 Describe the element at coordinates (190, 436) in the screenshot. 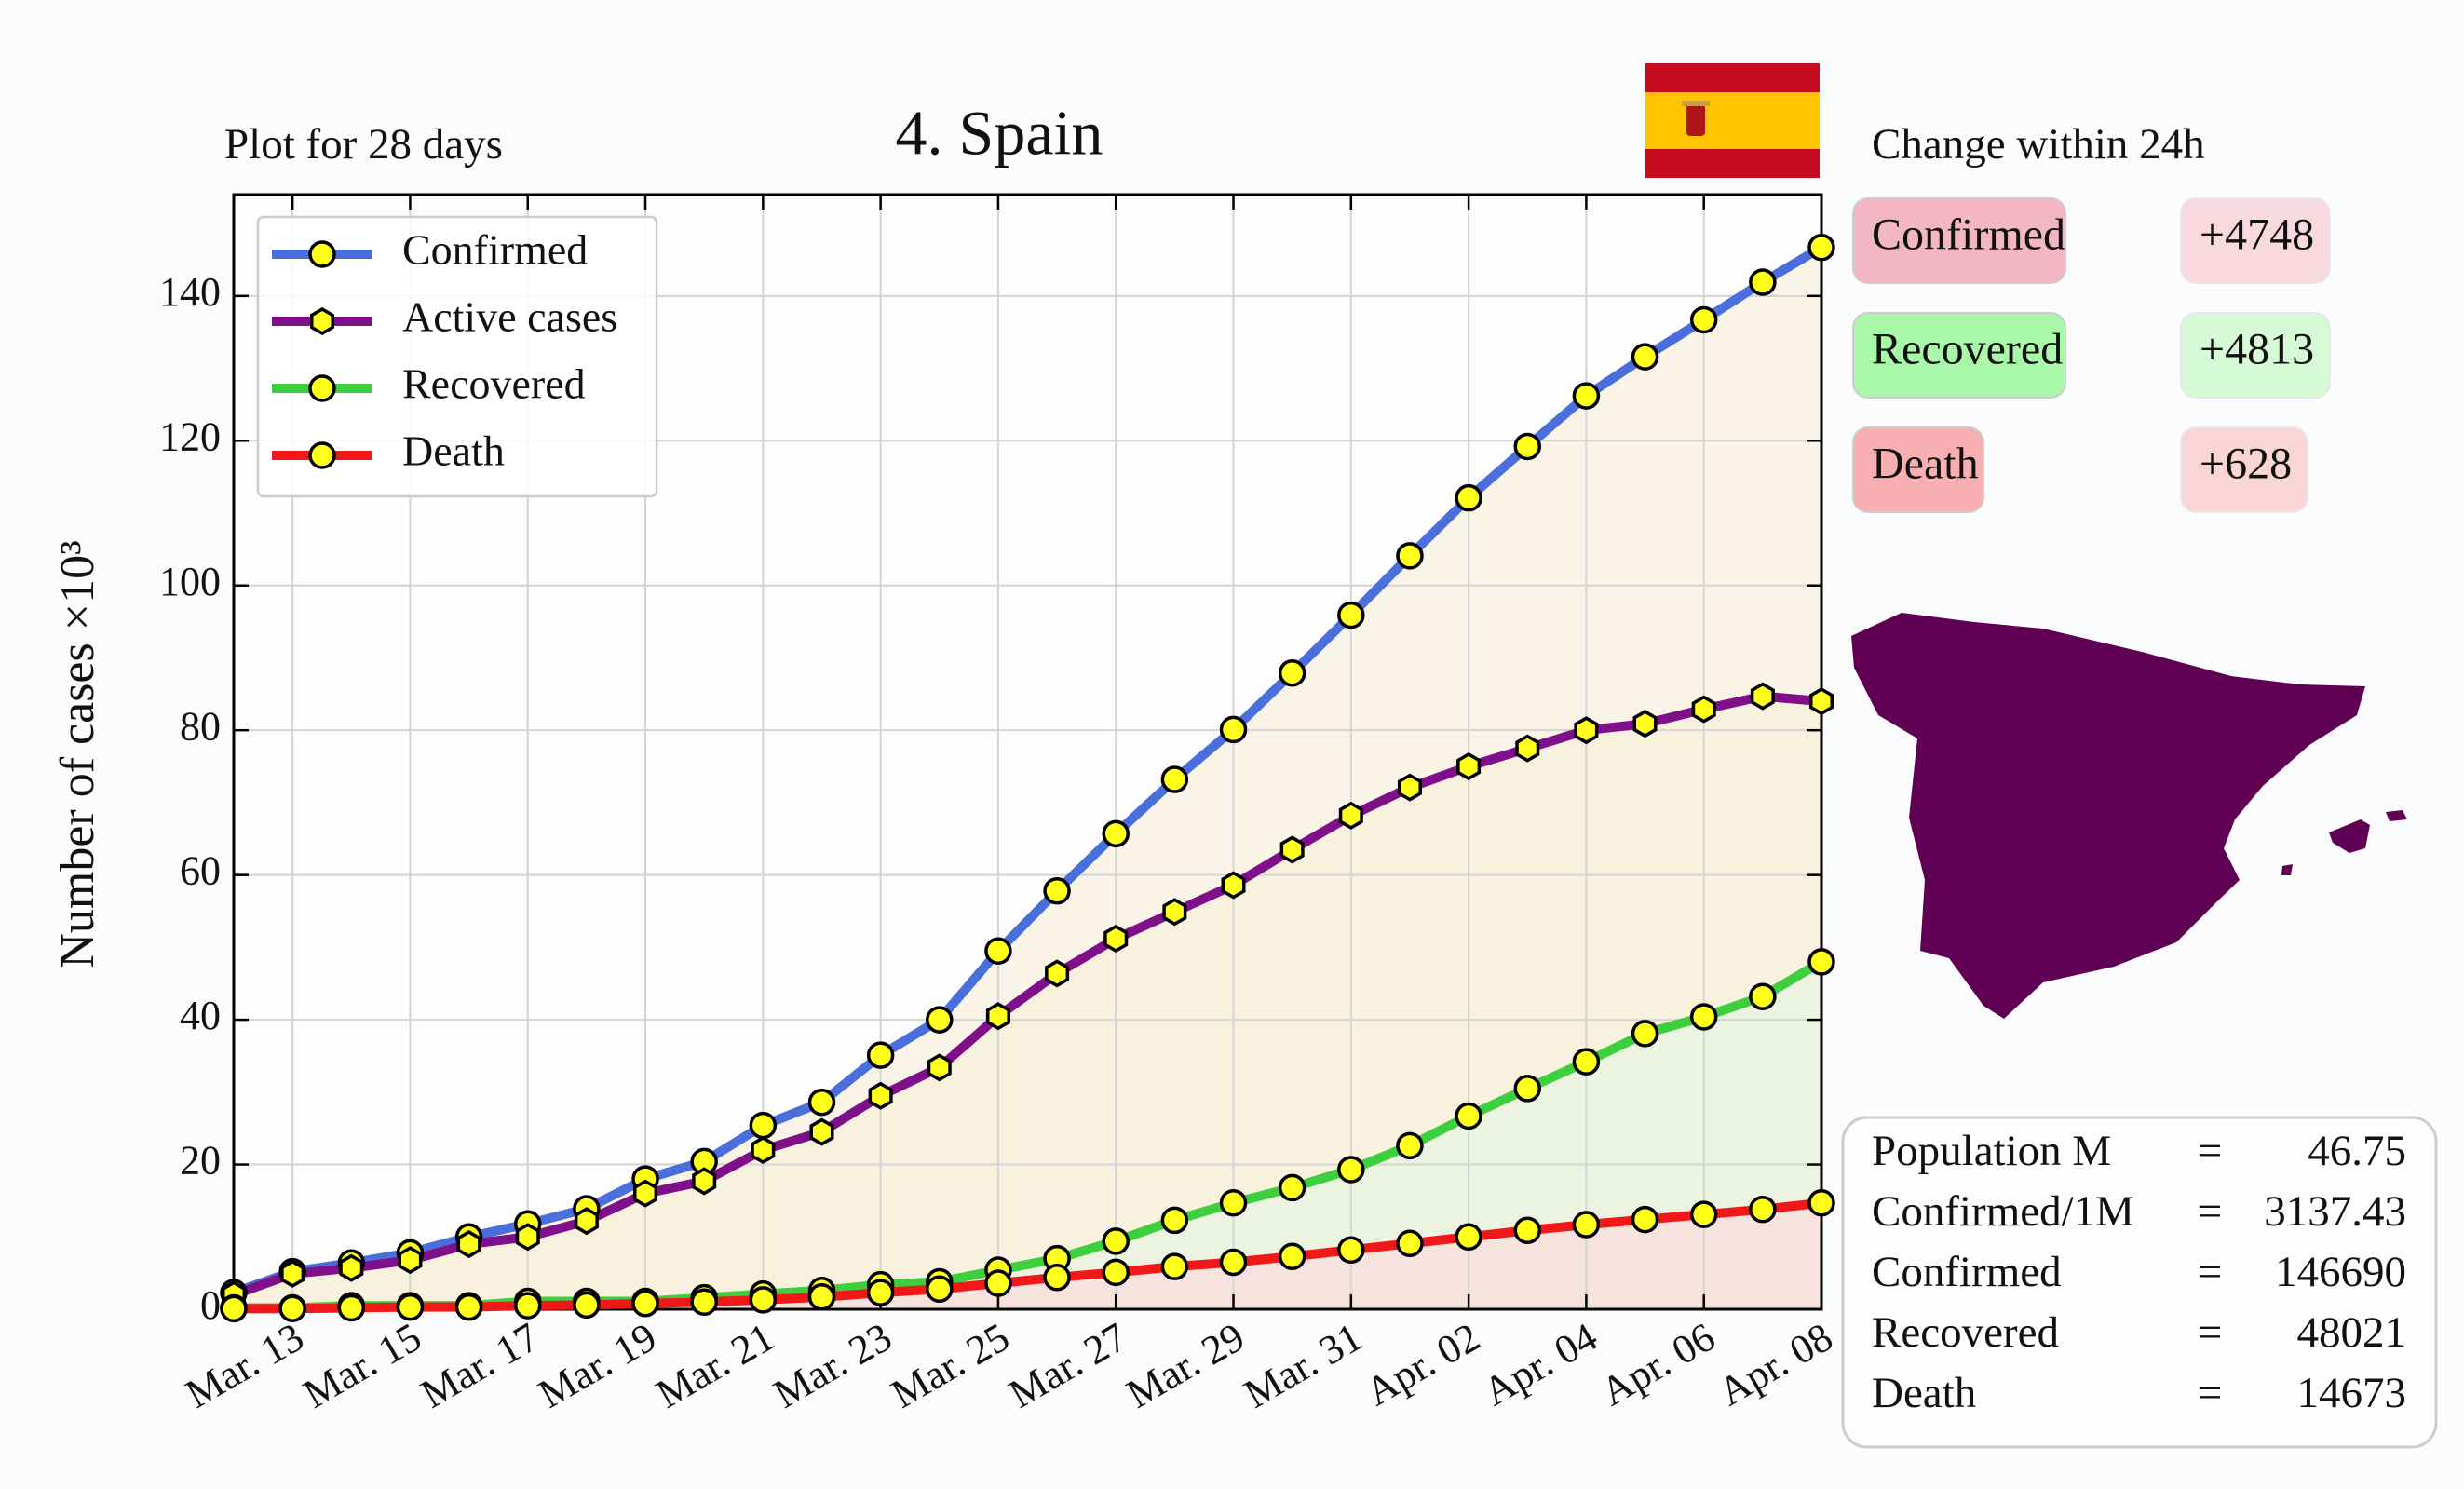

I see `y-tick-label: 120` at that location.